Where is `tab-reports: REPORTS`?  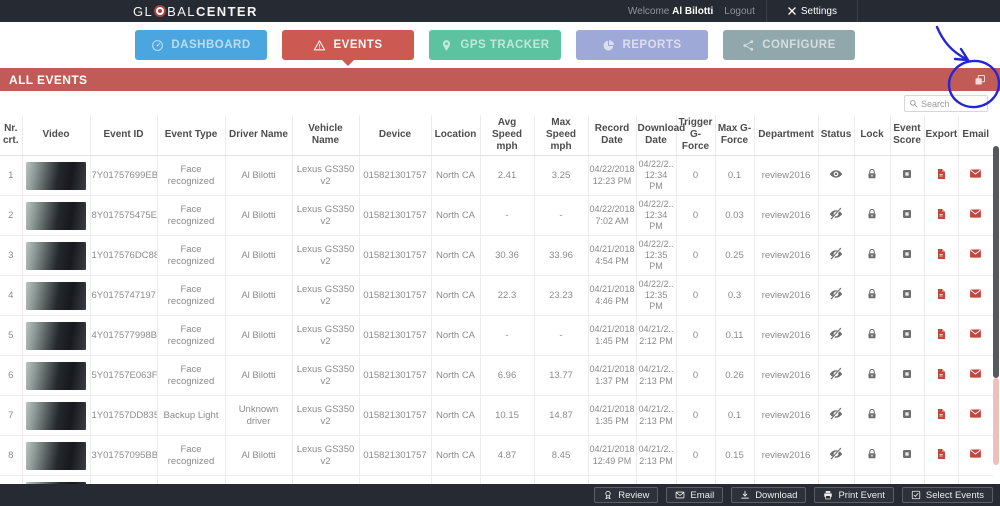
tab-reports: REPORTS is located at coordinates (642, 45).